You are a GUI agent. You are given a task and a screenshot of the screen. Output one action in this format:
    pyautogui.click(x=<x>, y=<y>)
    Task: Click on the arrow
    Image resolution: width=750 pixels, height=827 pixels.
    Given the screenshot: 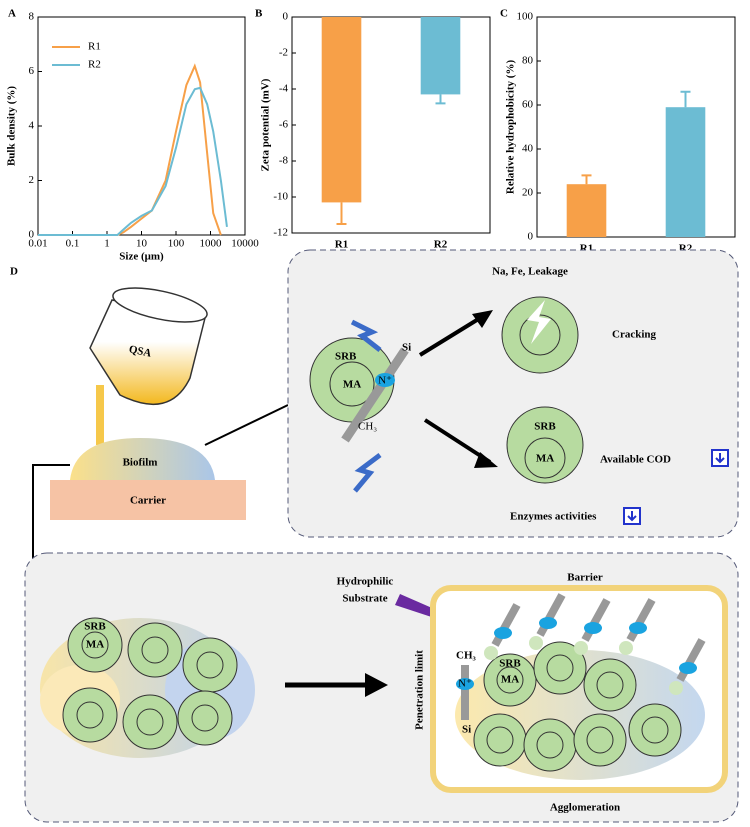 What is the action you would take?
    pyautogui.click(x=452, y=335)
    